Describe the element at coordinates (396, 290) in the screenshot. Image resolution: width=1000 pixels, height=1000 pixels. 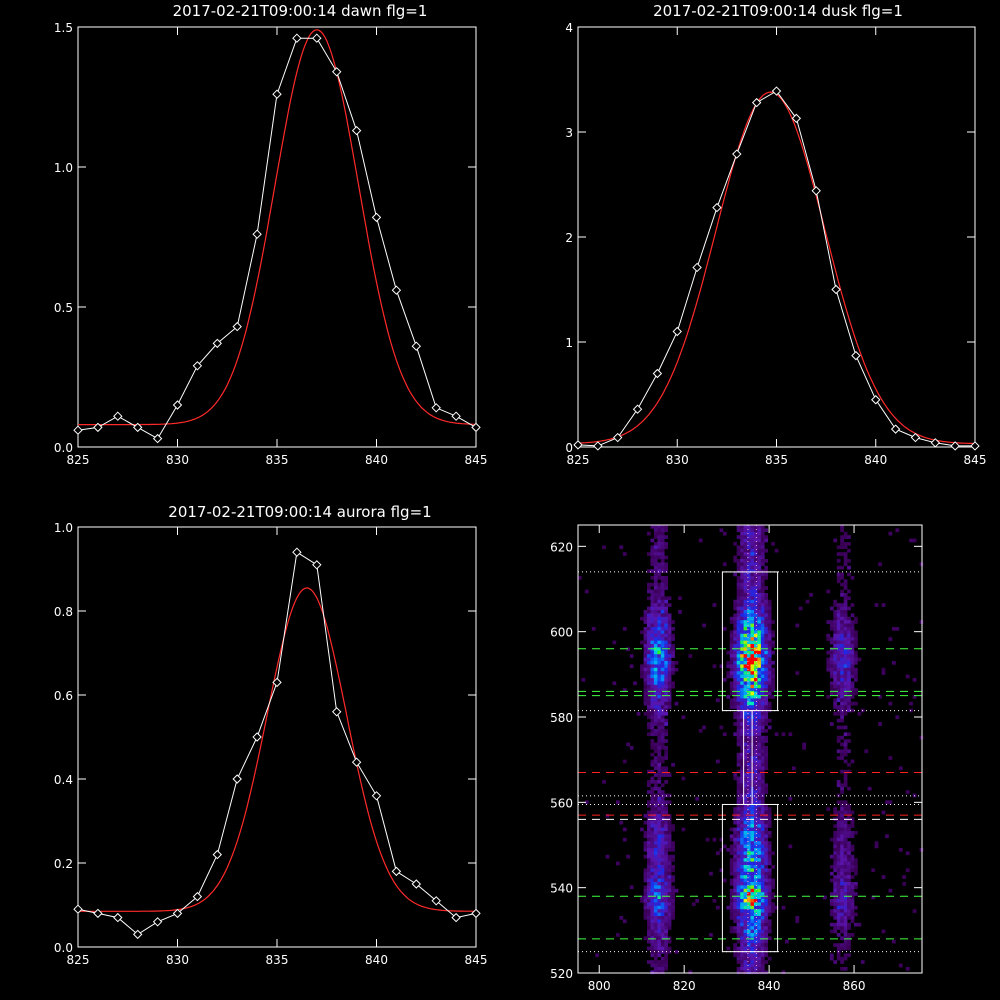
I see `dawn-data-point` at that location.